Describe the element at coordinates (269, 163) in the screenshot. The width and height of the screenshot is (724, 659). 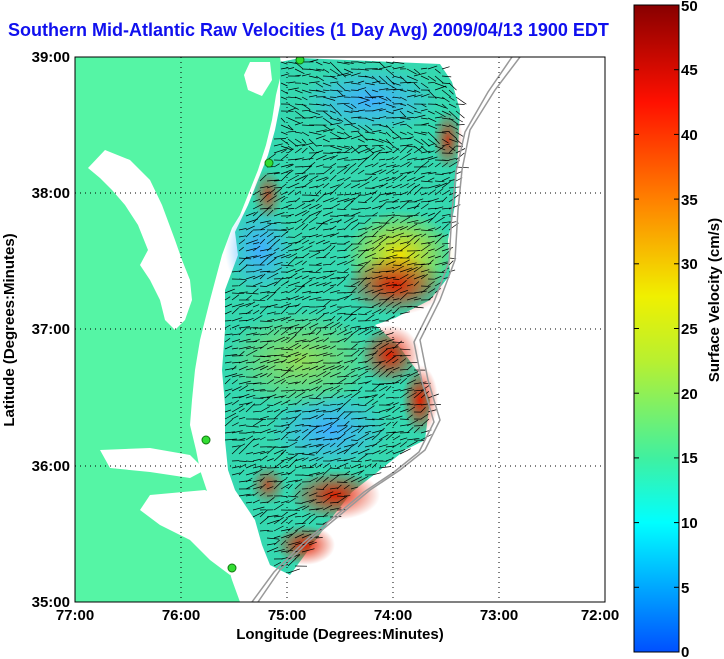
I see `station-marker` at that location.